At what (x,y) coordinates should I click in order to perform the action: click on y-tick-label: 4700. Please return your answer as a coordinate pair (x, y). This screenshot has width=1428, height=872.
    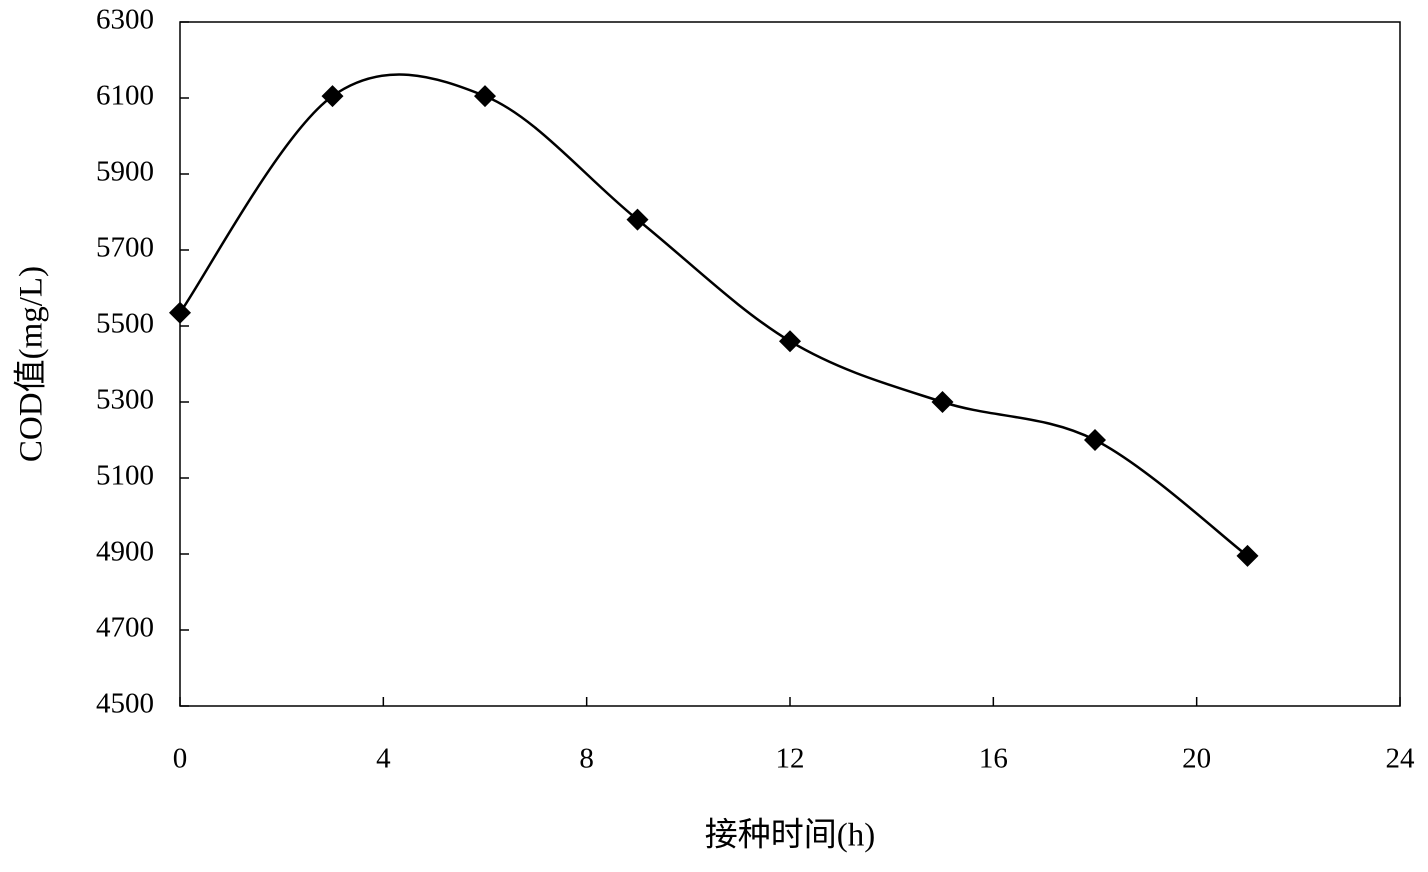
    Looking at the image, I should click on (125, 628).